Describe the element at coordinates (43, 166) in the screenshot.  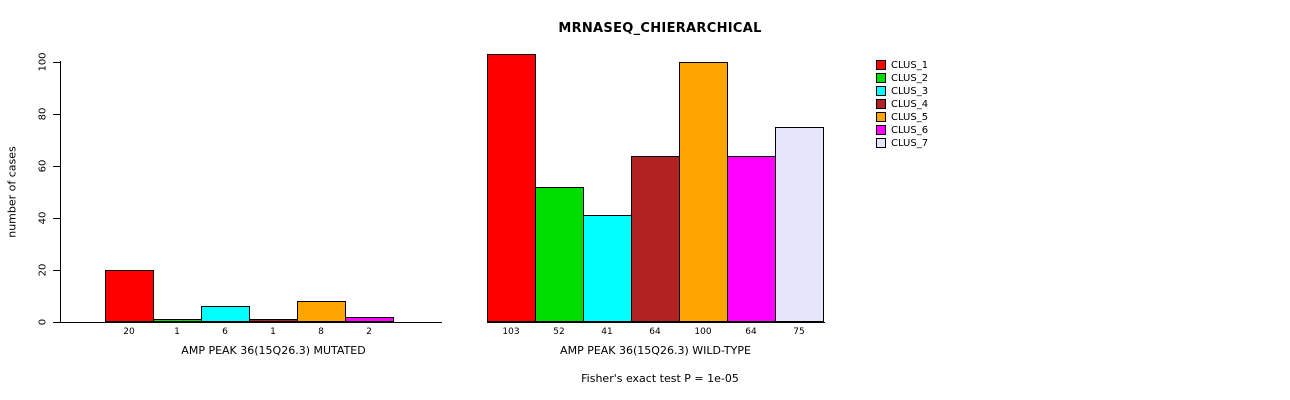
I see `y-tick-label: 60` at that location.